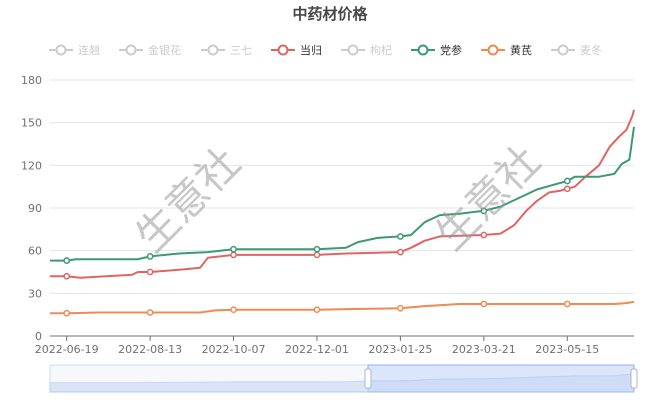  I want to click on y-tick-label: 180, so click(31, 80).